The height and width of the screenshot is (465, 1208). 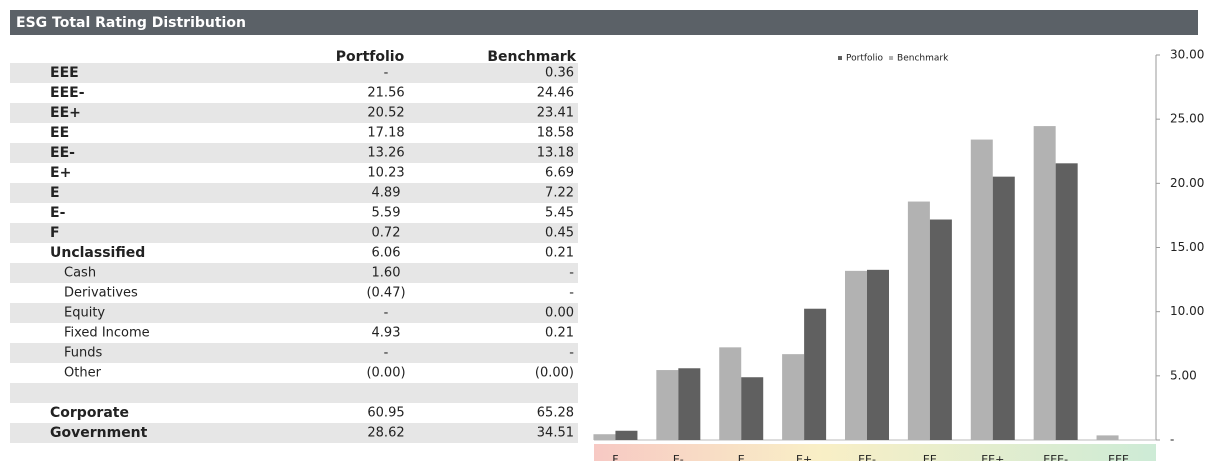 I want to click on x-tick-label: EEE-, so click(x=1055, y=457).